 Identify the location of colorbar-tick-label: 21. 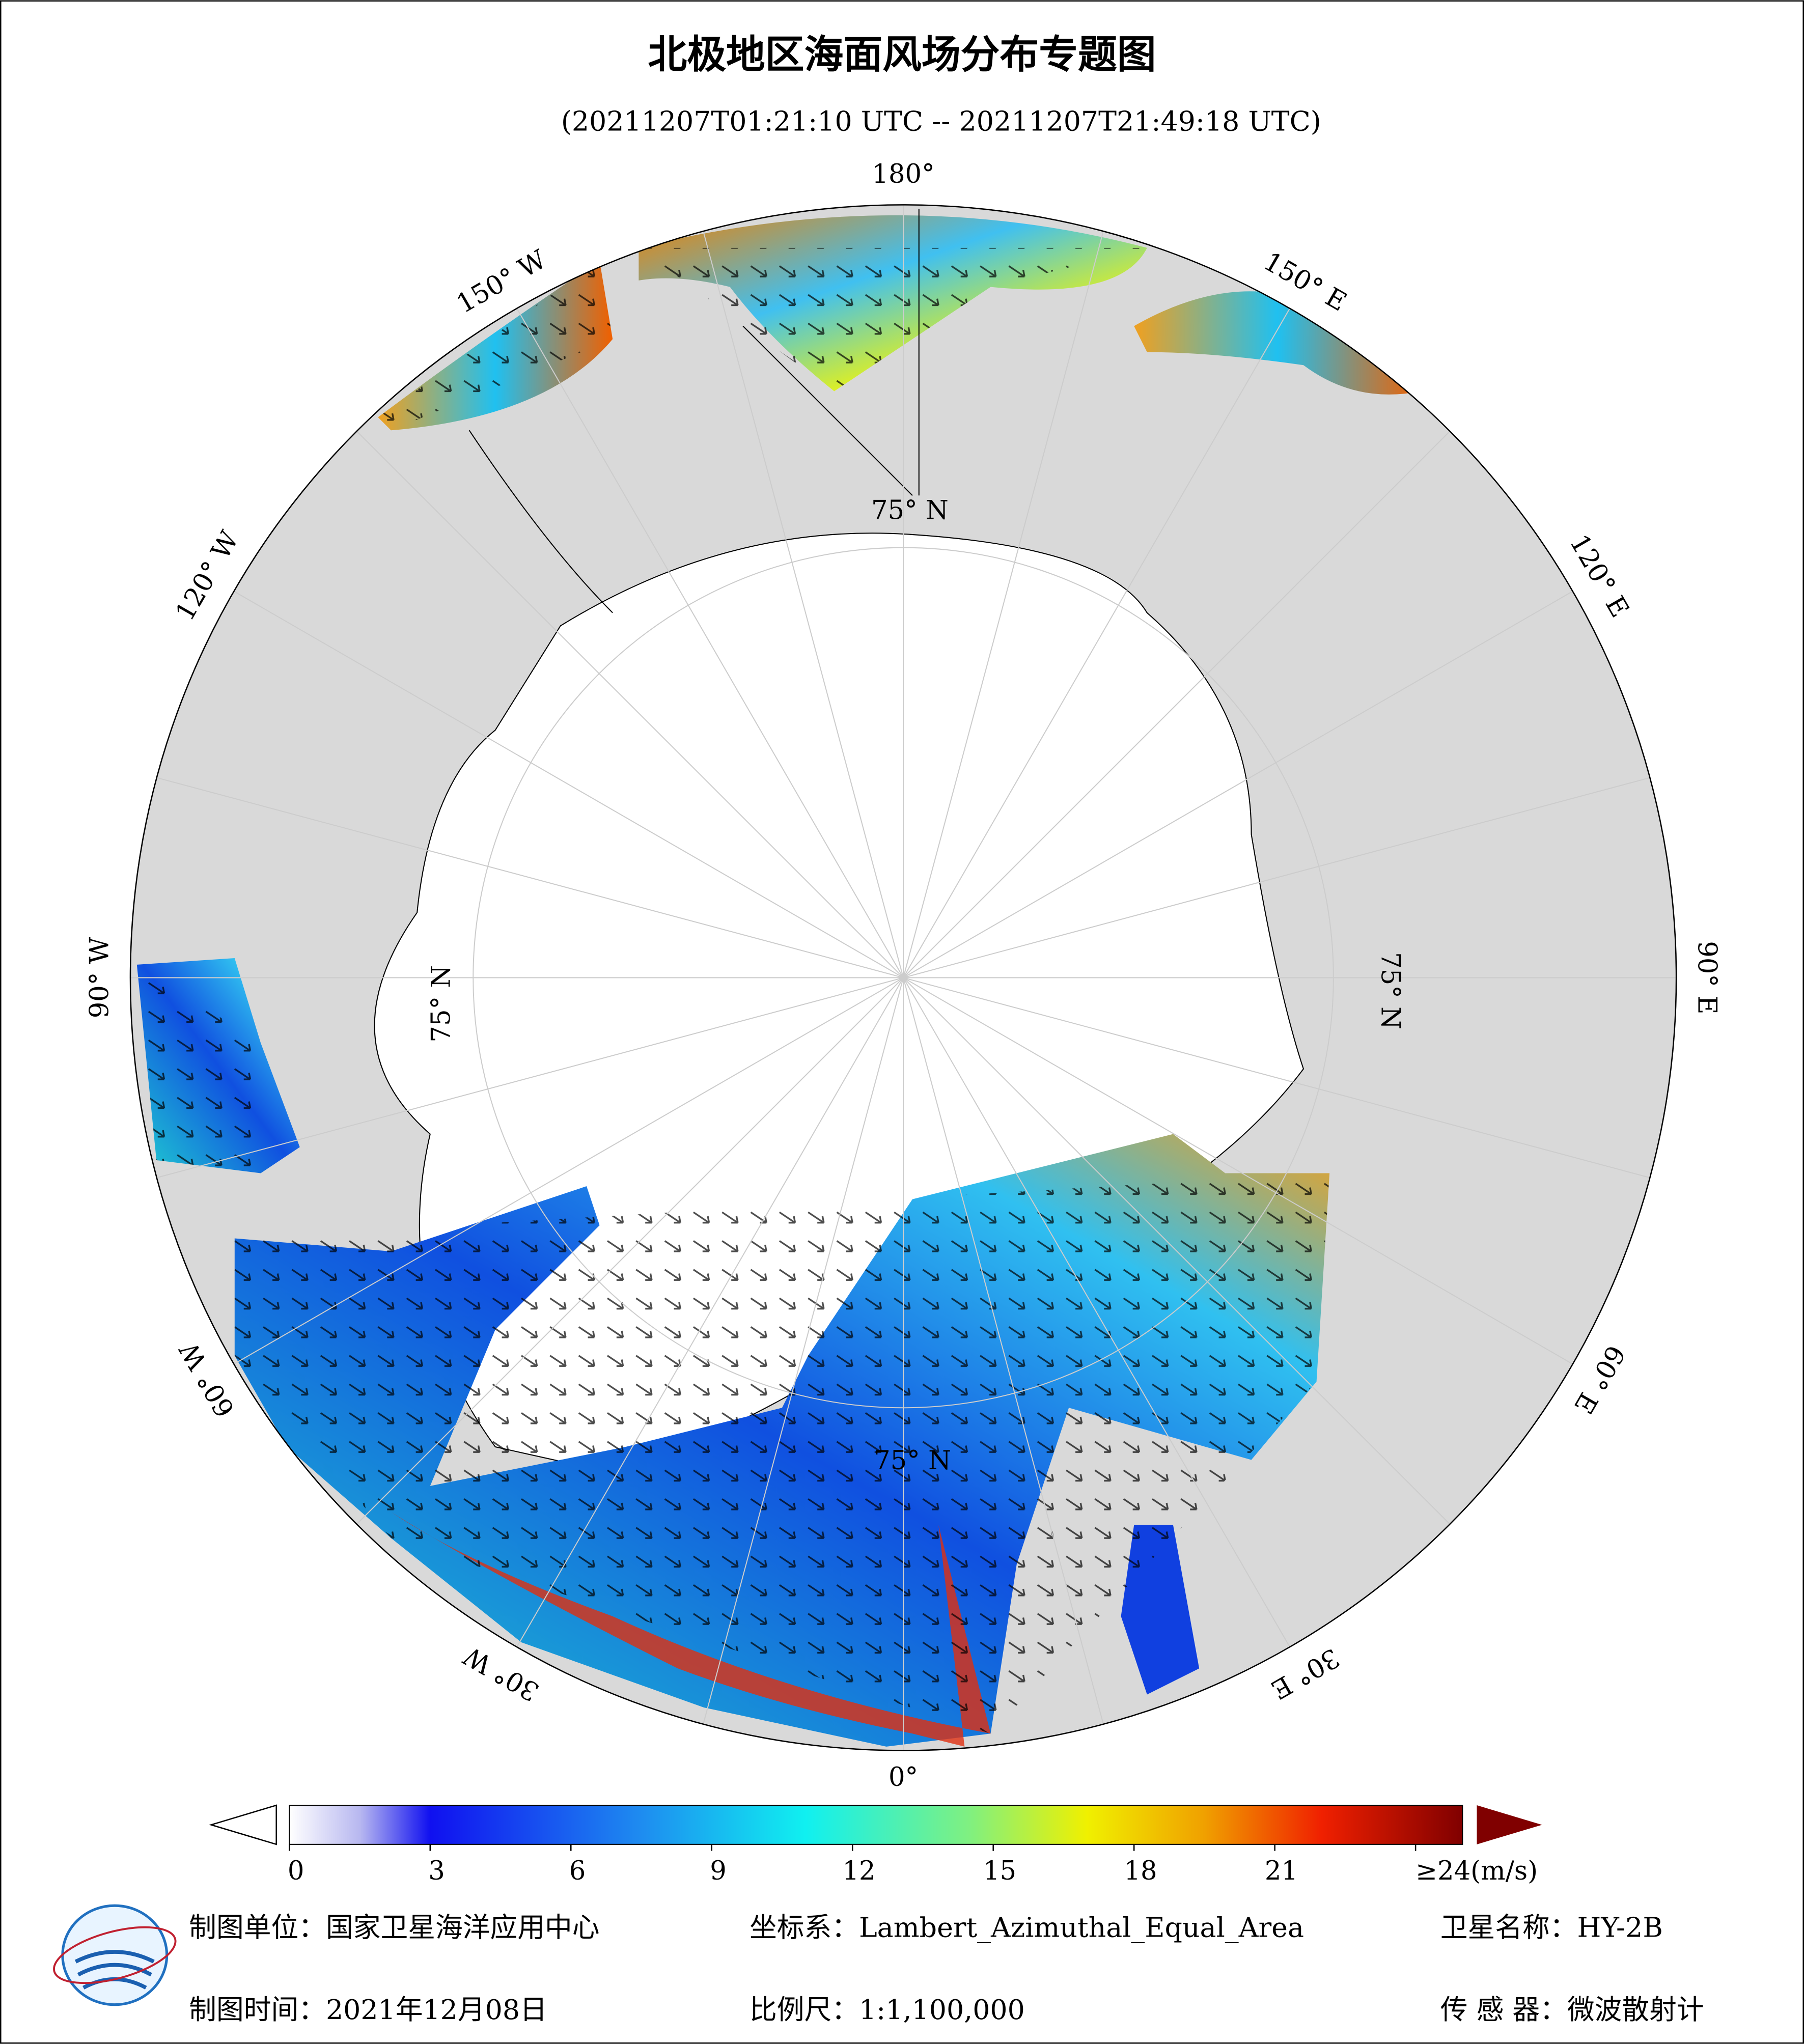
(1281, 1871).